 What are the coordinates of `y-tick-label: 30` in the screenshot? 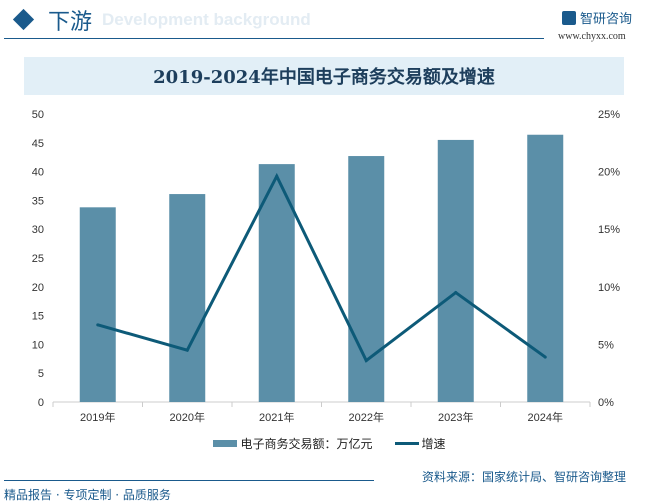 It's located at (38, 230).